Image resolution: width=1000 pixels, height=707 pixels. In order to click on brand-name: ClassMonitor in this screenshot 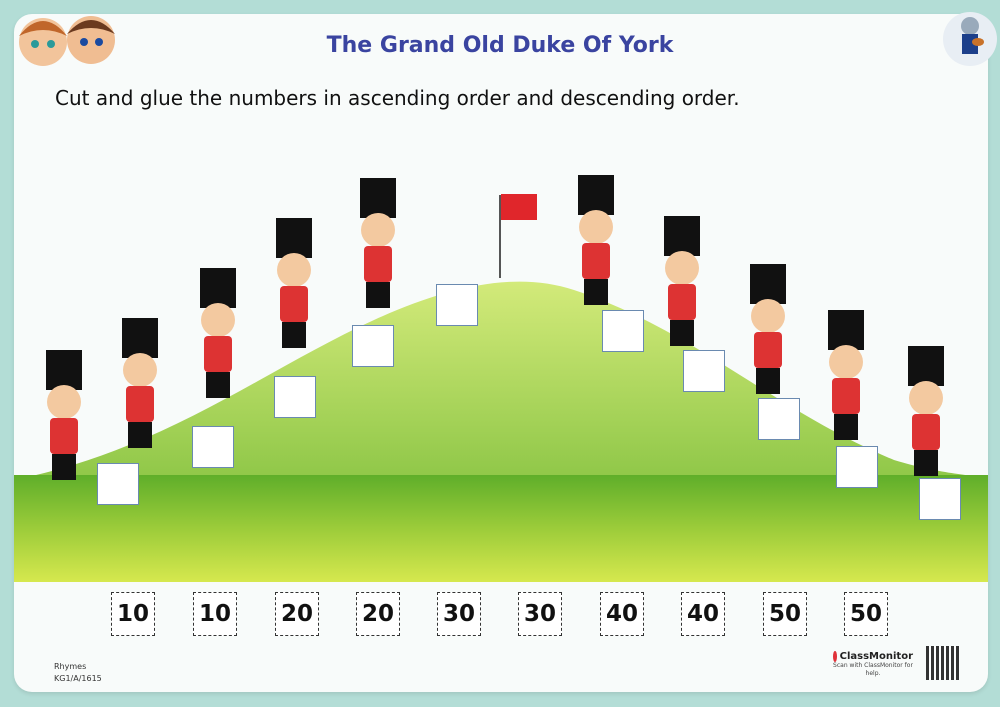, I will do `click(876, 656)`.